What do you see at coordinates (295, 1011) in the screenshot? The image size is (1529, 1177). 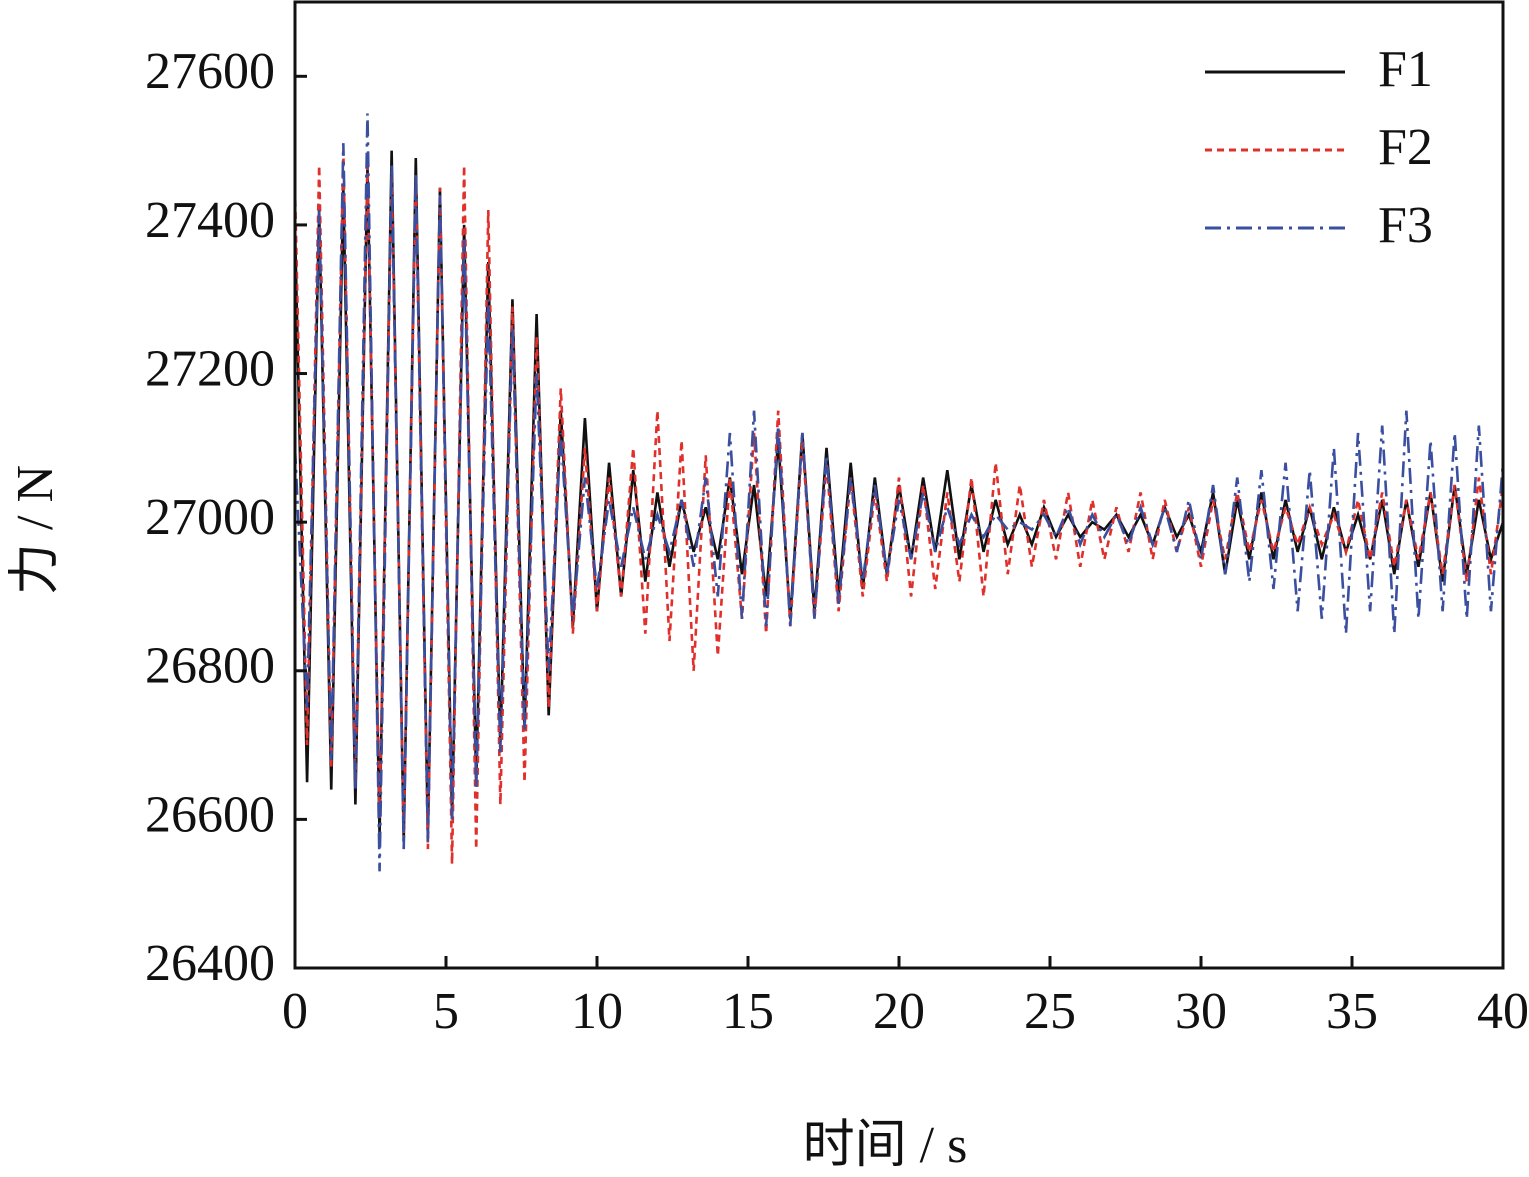 I see `x-tick-label: 0` at bounding box center [295, 1011].